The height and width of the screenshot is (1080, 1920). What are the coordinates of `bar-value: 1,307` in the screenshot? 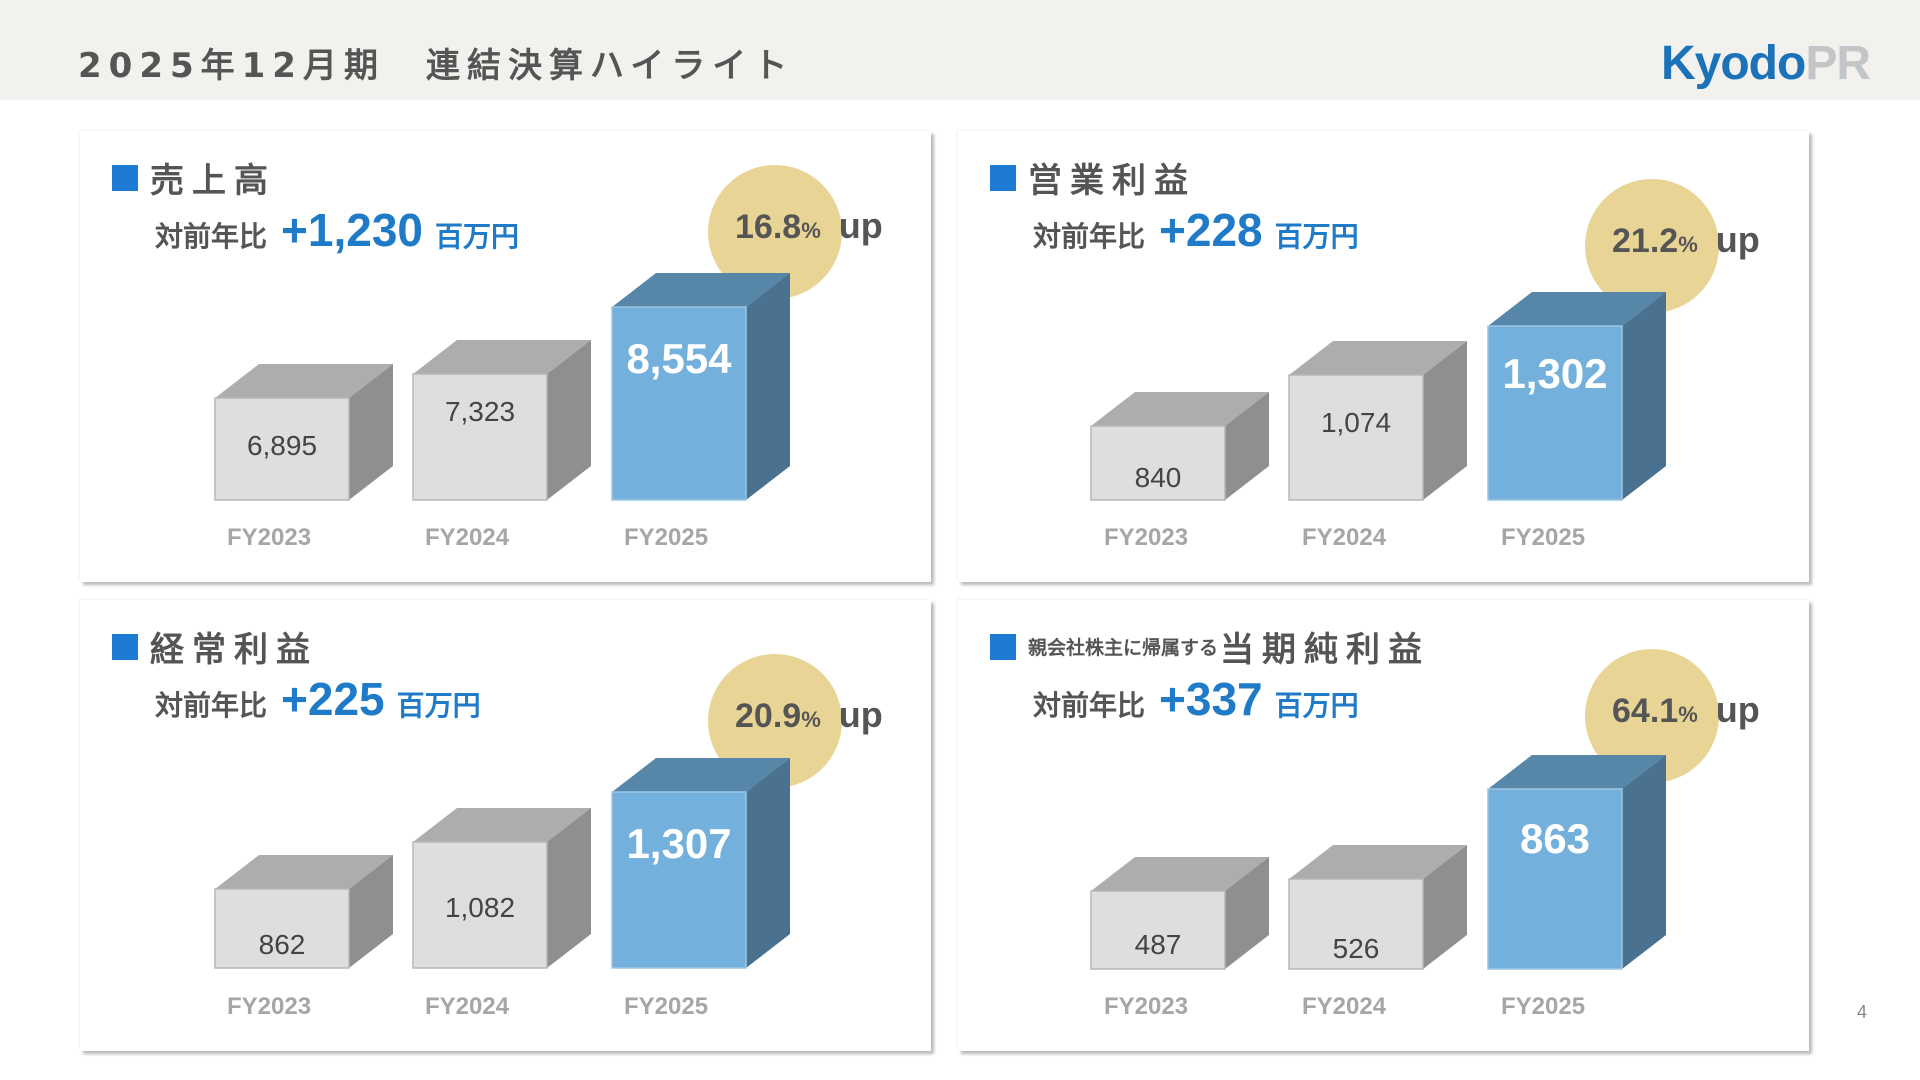 It's located at (679, 843).